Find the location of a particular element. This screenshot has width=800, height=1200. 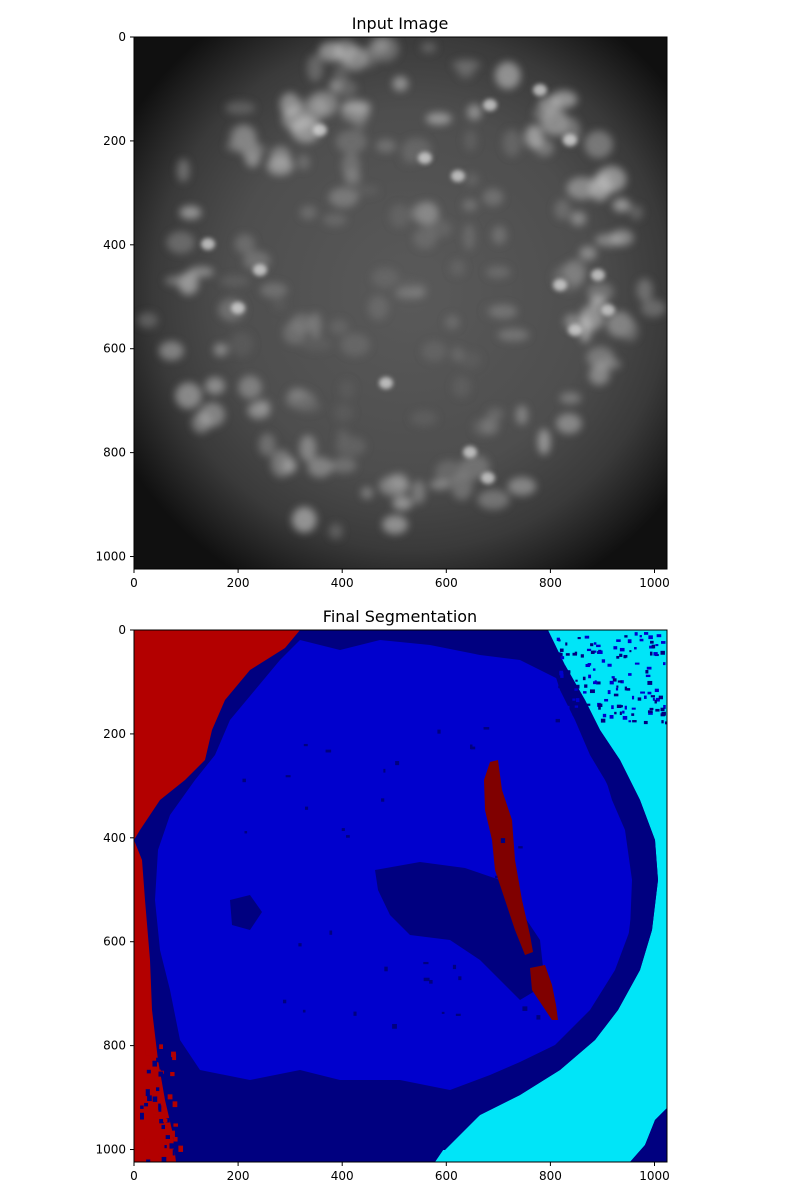

x-tick-label: 200 is located at coordinates (238, 1176).